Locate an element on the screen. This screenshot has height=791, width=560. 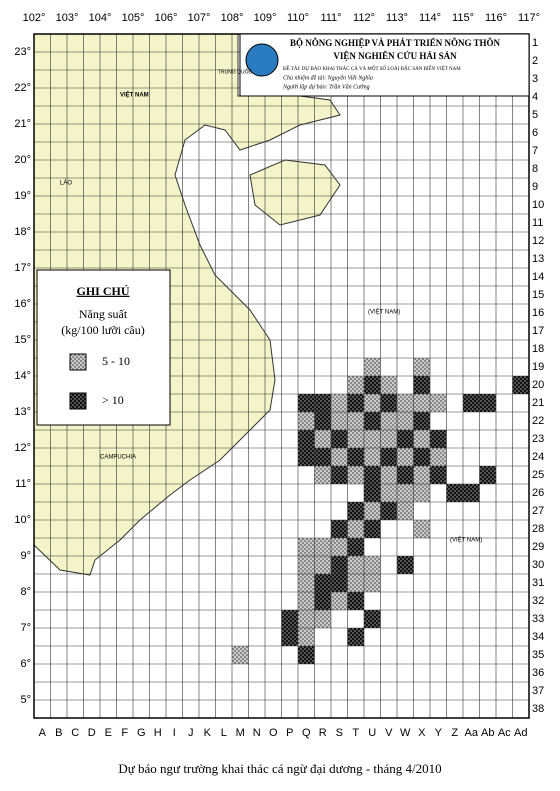
row-label: 31 is located at coordinates (538, 583).